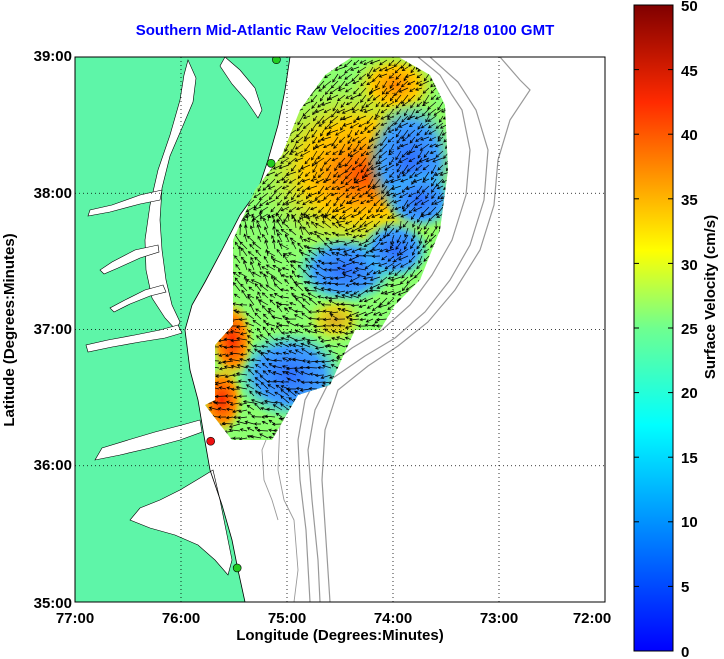 The height and width of the screenshot is (659, 724). I want to click on colorbar-tick-label: 25, so click(689, 329).